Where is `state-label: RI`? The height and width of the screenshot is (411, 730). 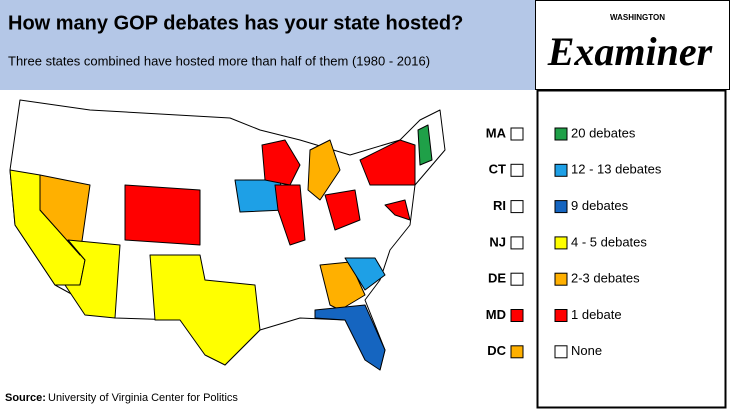 state-label: RI is located at coordinates (499, 205).